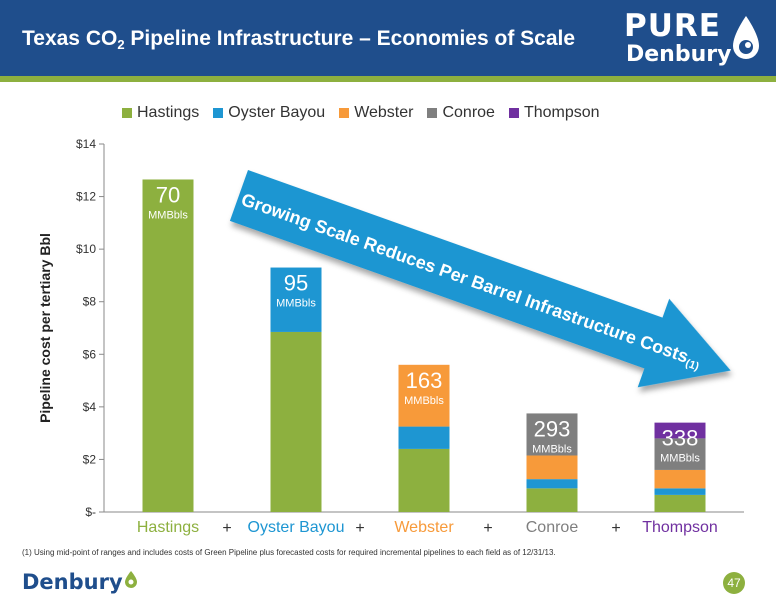 The height and width of the screenshot is (600, 776). I want to click on page-number: 47, so click(734, 583).